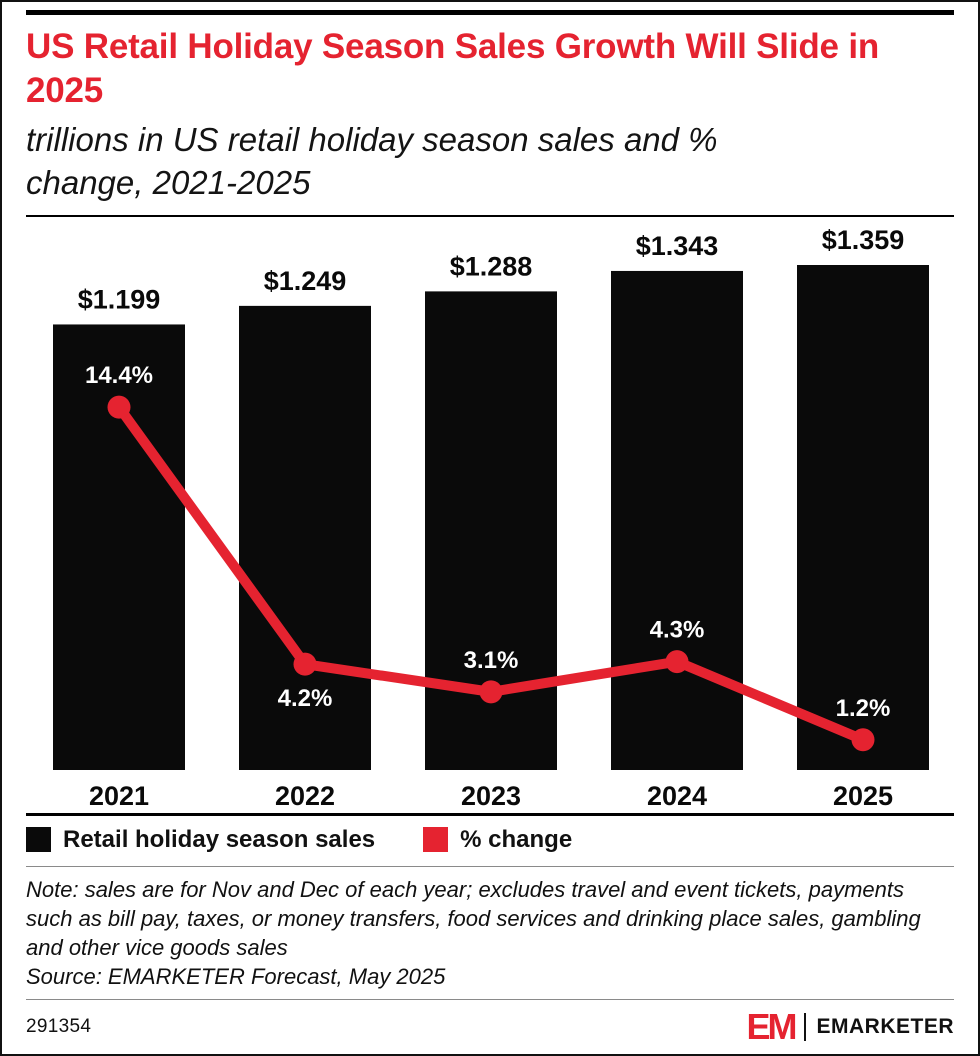  Describe the element at coordinates (490, 1027) in the screenshot. I see `footer: 291354 EM EMARKETER` at that location.